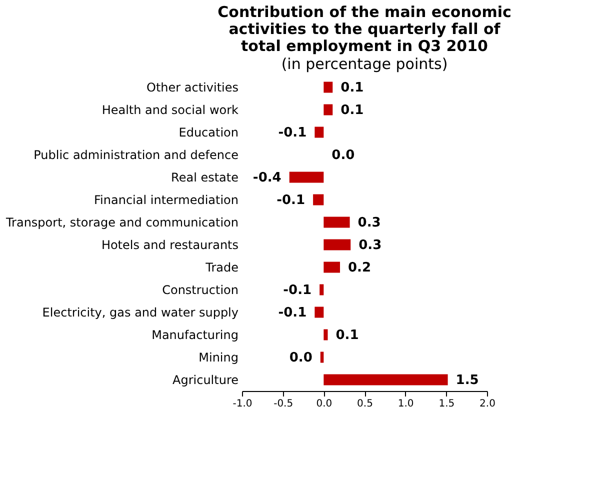 The image size is (589, 493). Describe the element at coordinates (208, 132) in the screenshot. I see `y-tick-label: Education` at that location.